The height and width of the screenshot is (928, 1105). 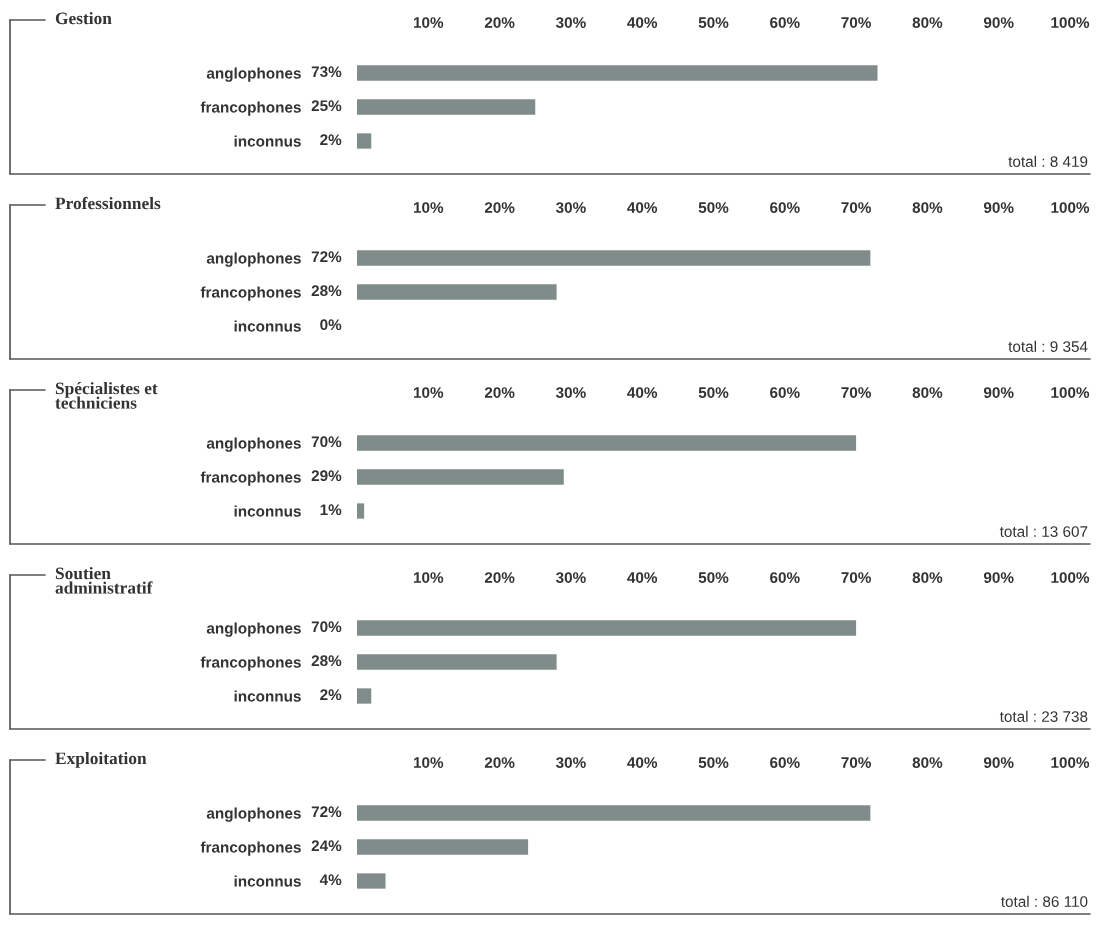 What do you see at coordinates (1043, 716) in the screenshot?
I see `annotation: total : 23 738` at bounding box center [1043, 716].